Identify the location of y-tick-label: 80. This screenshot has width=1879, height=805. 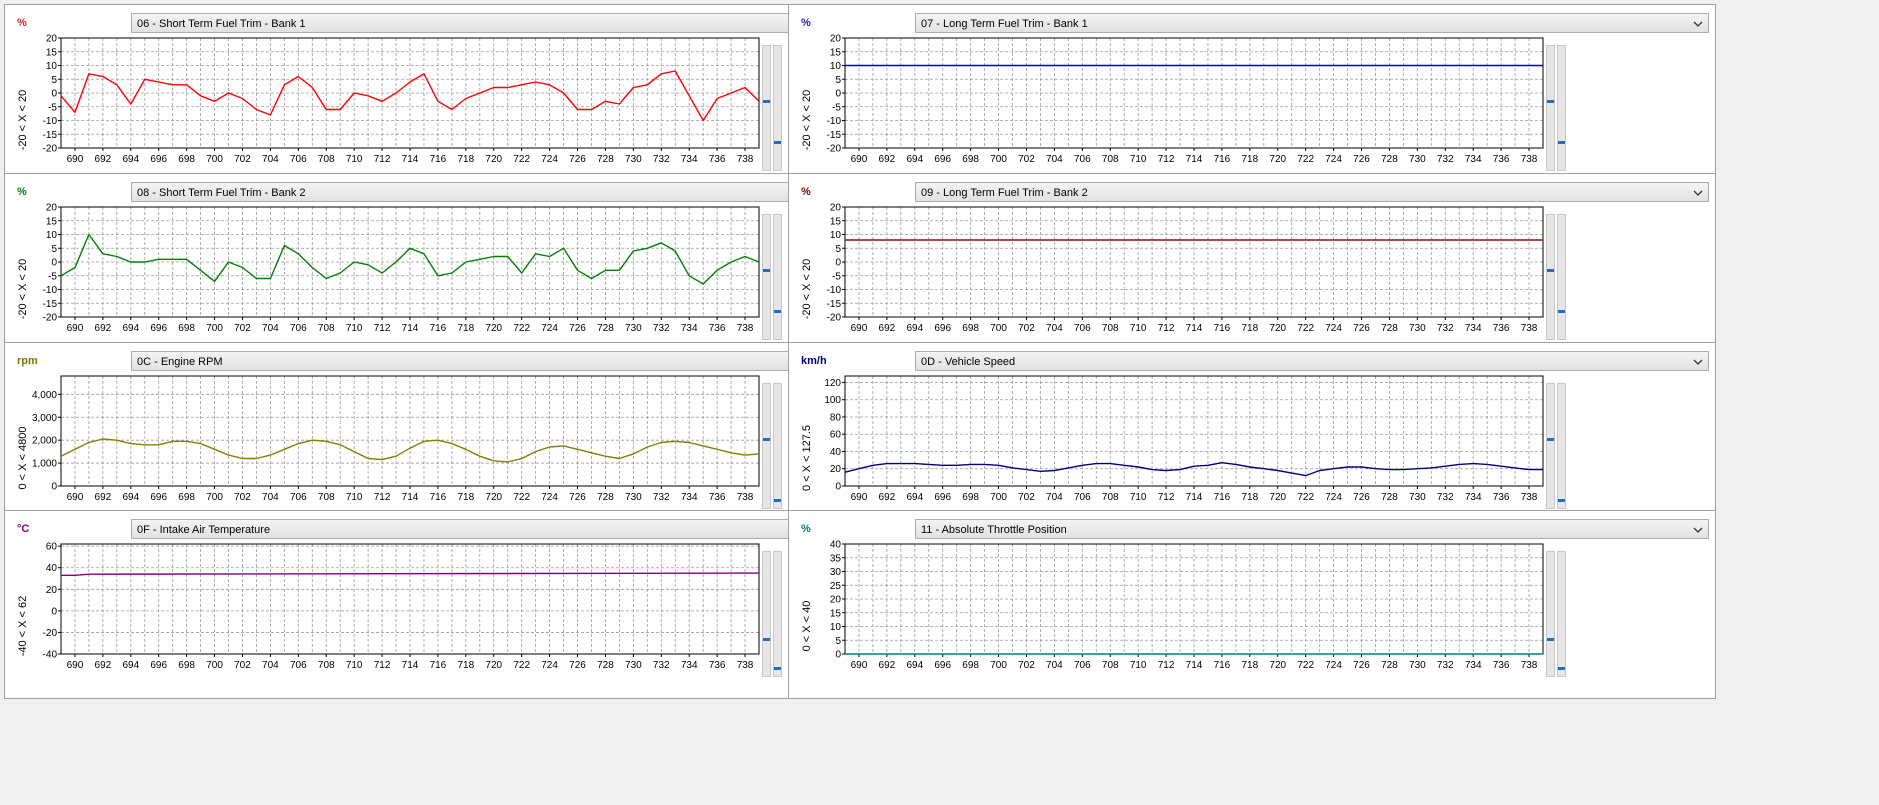
(836, 417).